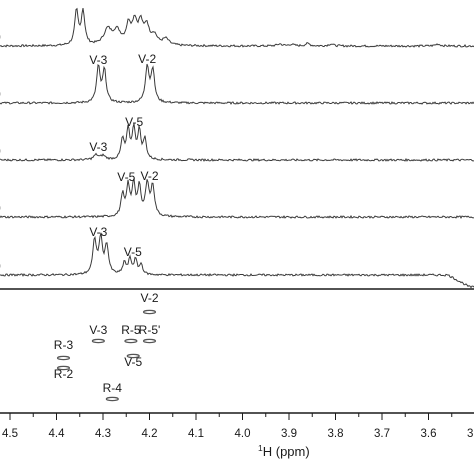  Describe the element at coordinates (131, 330) in the screenshot. I see `cross-peak-label-3: R-5` at that location.